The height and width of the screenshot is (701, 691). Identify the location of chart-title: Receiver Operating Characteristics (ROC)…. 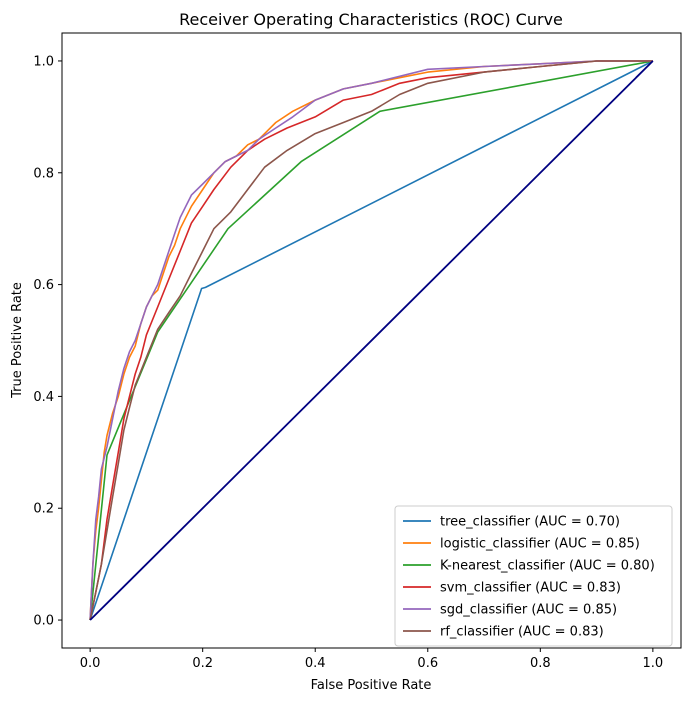
(371, 19).